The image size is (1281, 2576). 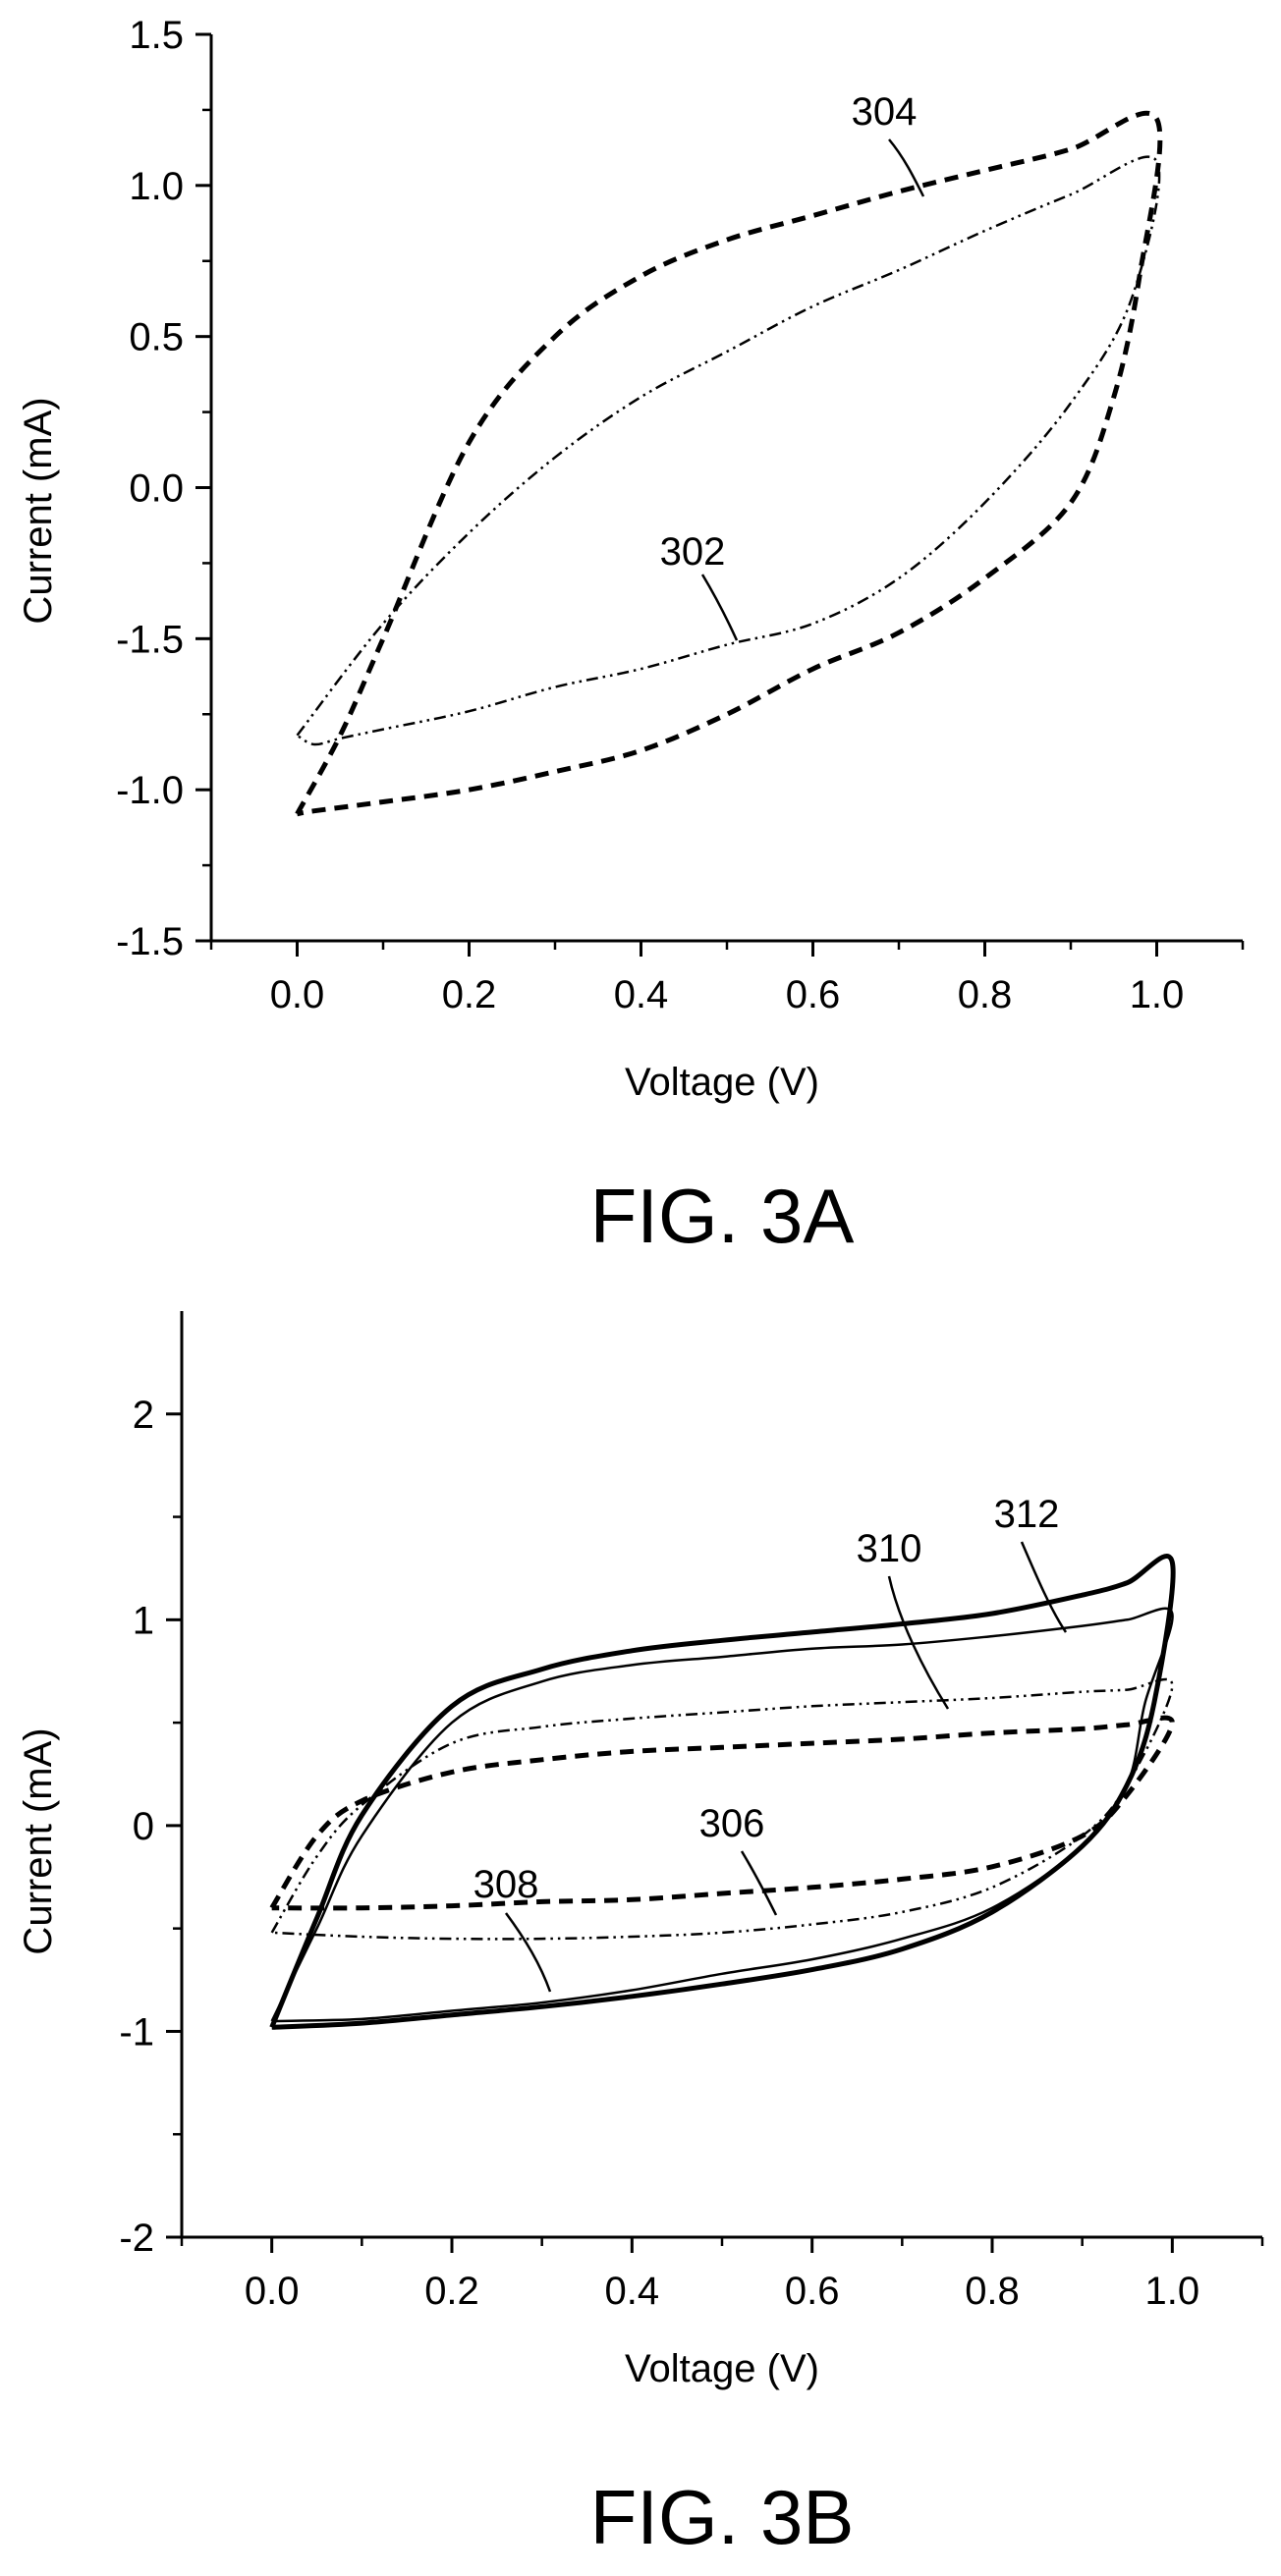 I want to click on ref-label-310: 310, so click(x=904, y=1619).